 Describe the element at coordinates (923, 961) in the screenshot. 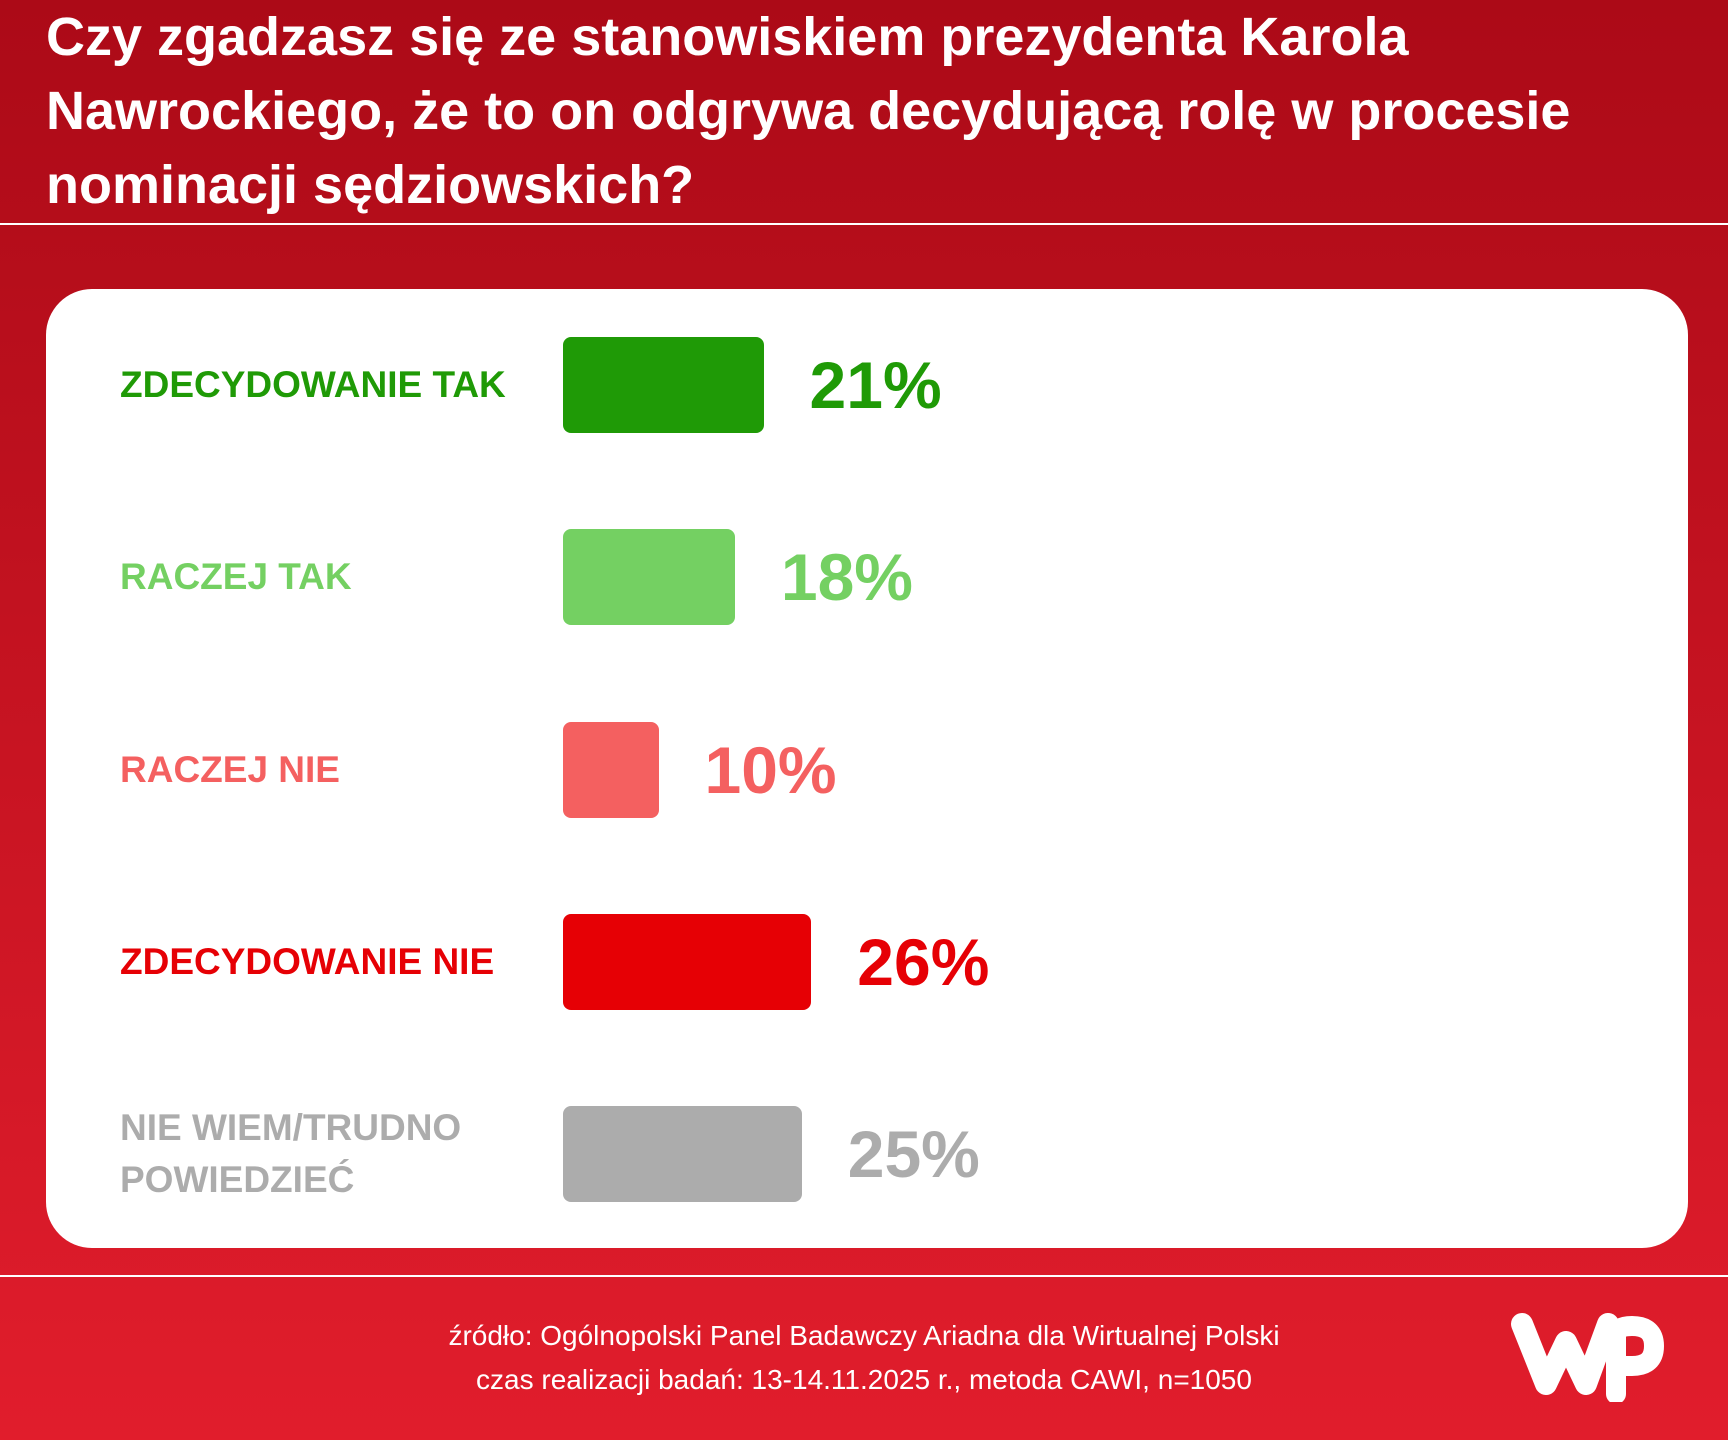

I see `value-label: 26%` at that location.